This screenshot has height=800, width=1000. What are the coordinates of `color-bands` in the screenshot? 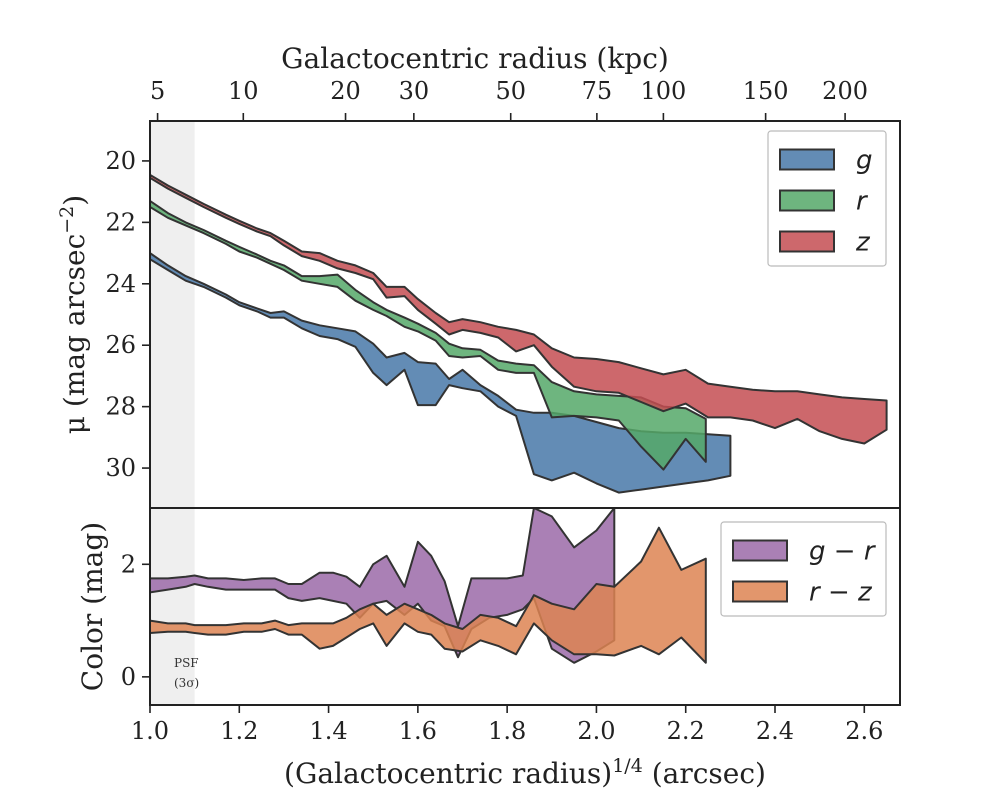 It's located at (428, 586).